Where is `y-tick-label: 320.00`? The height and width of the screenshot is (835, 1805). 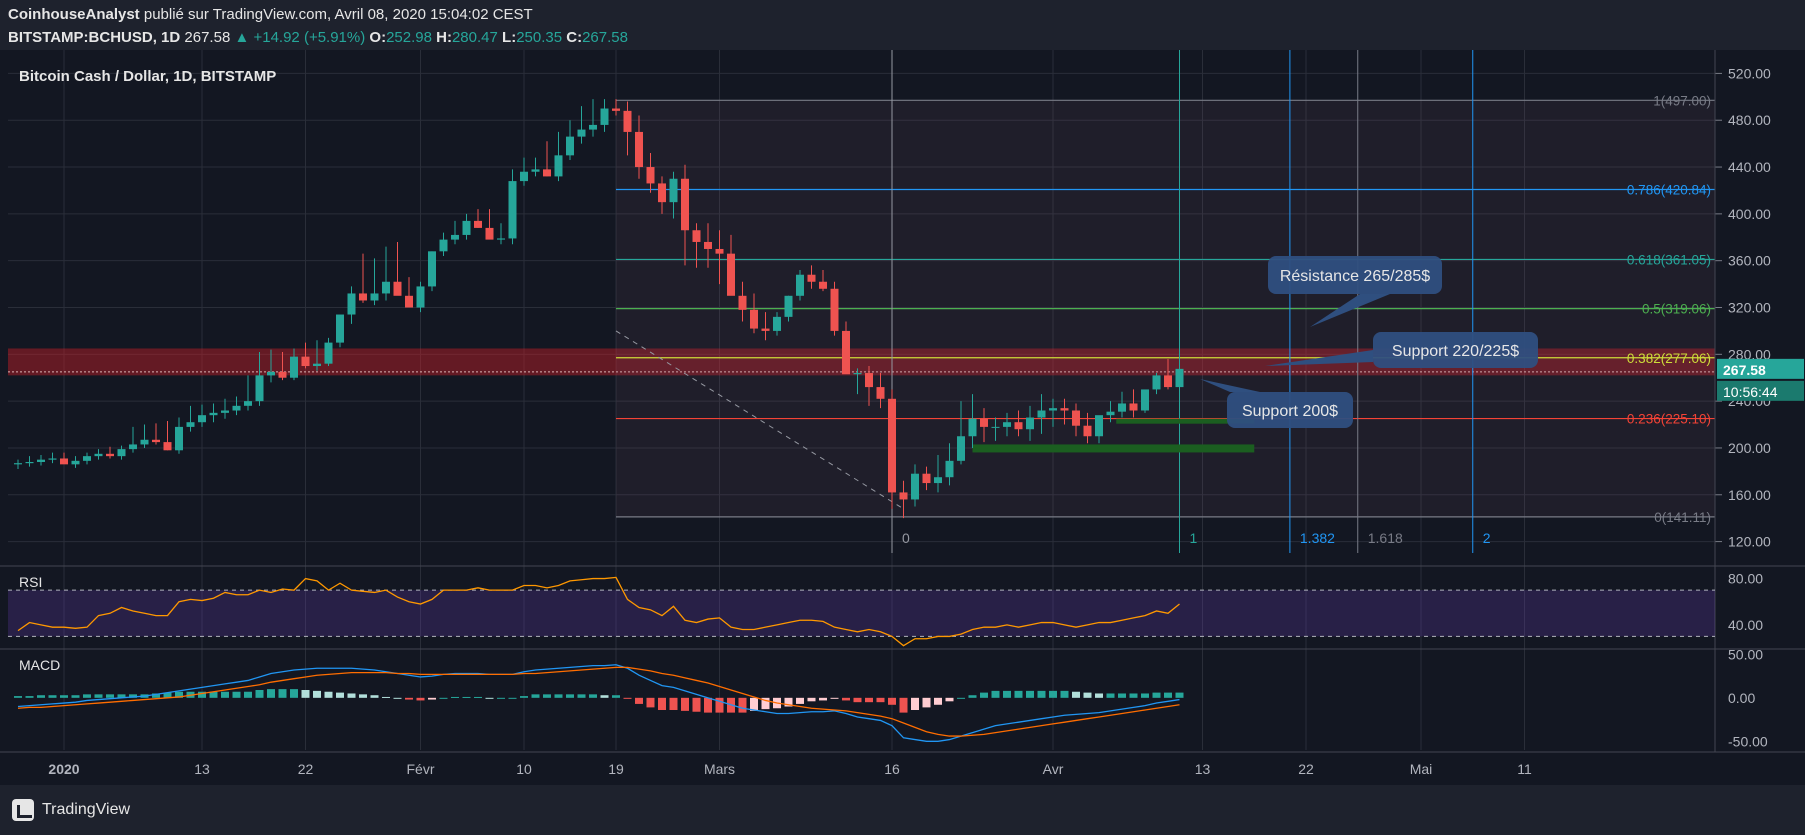 y-tick-label: 320.00 is located at coordinates (1749, 308).